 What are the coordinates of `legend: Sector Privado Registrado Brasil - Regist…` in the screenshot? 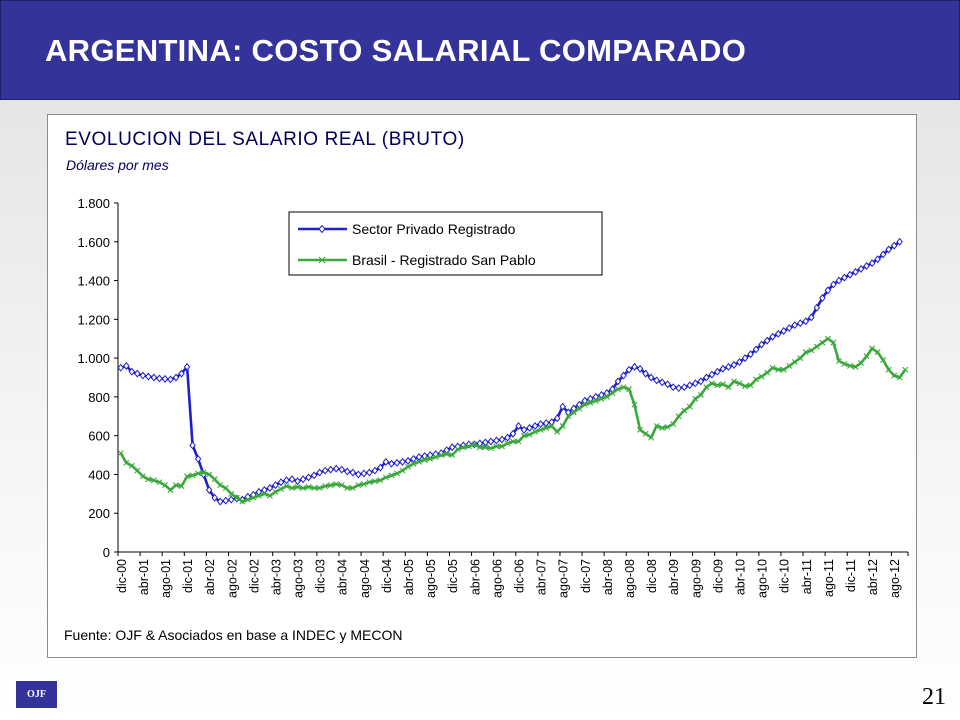 It's located at (445, 243).